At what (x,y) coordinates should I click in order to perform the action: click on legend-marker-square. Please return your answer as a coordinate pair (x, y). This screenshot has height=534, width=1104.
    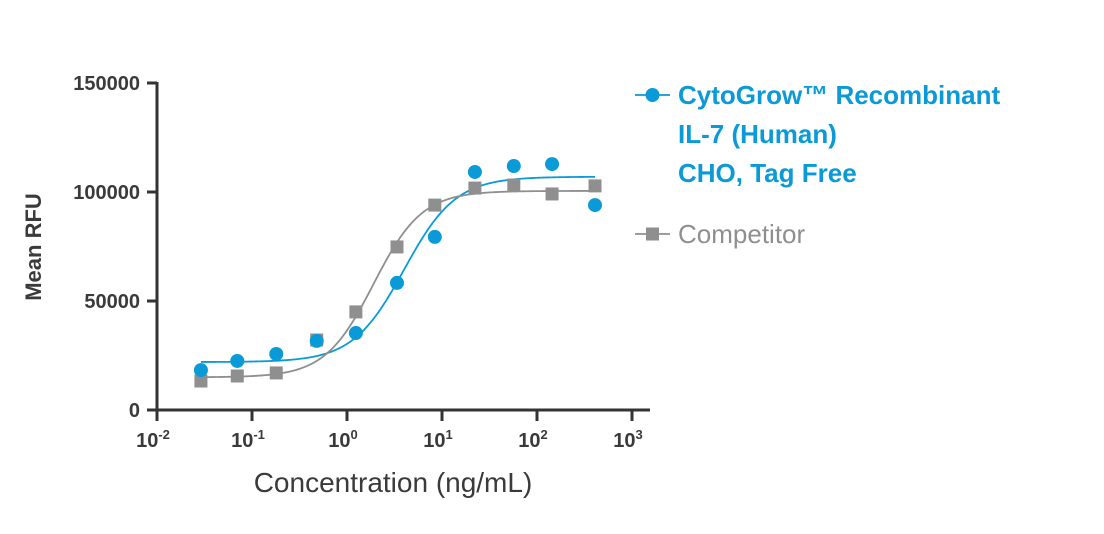
    Looking at the image, I should click on (652, 234).